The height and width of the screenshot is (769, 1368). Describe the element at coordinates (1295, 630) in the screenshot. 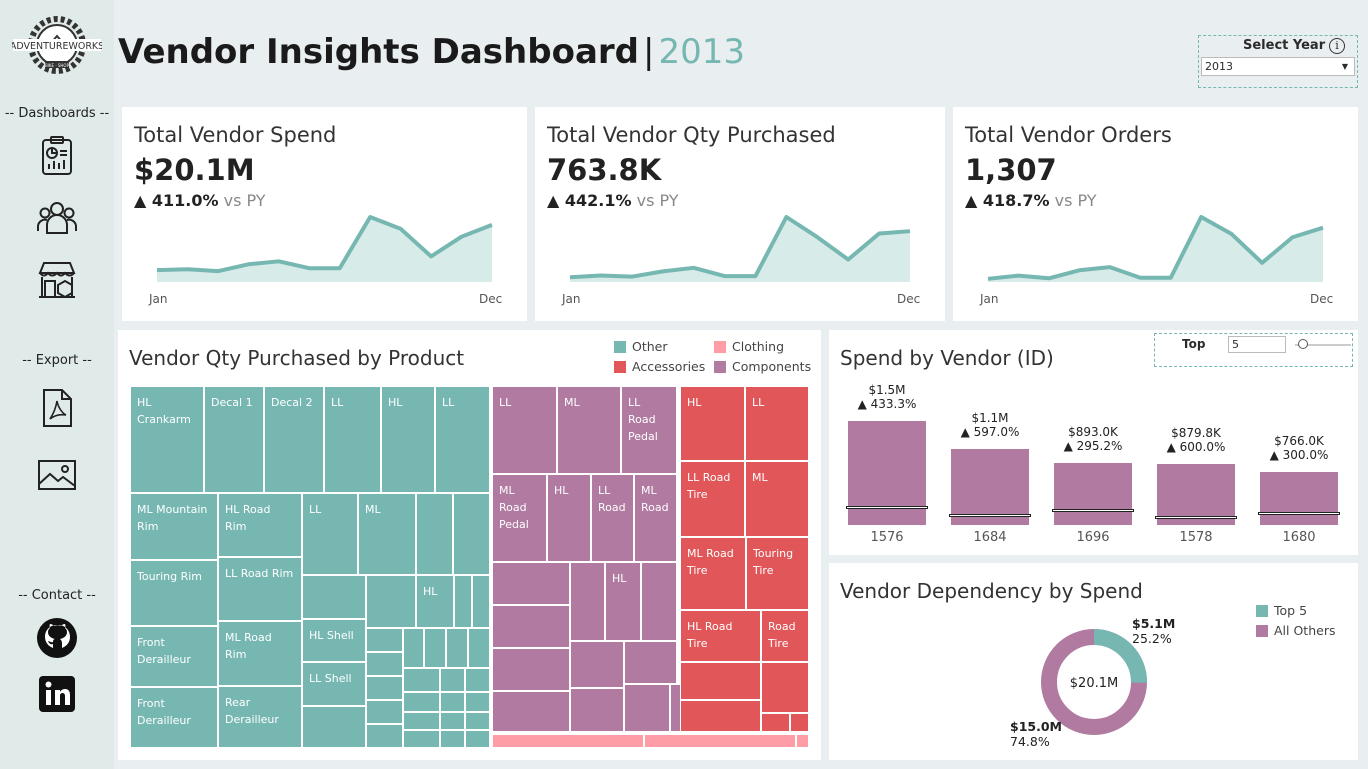

I see `legend-item-all-others: All Others` at that location.